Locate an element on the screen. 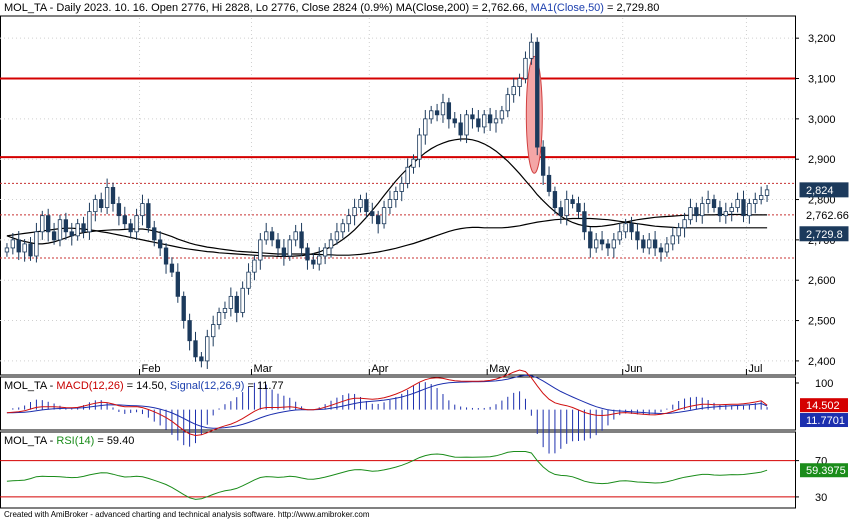 The width and height of the screenshot is (850, 520). close-value-label-text: 2,824 is located at coordinates (820, 191).